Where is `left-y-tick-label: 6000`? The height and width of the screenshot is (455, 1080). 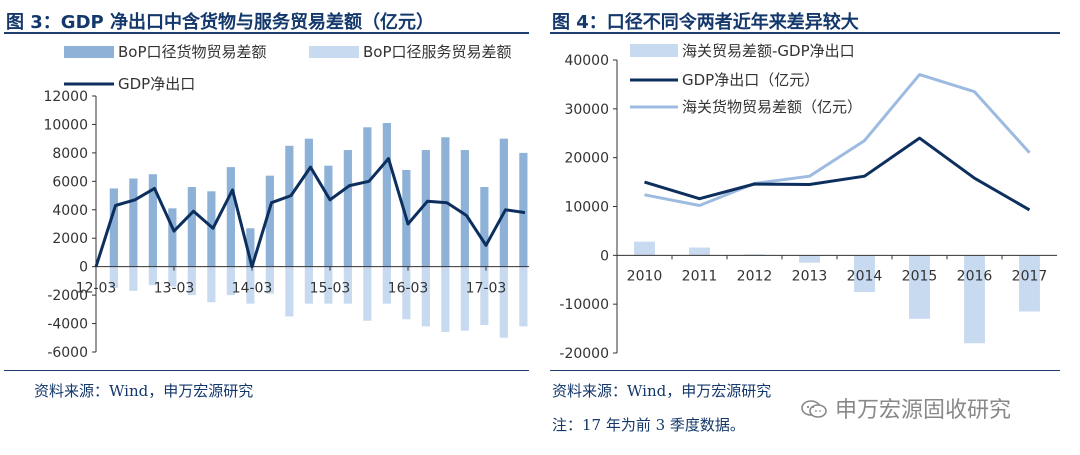 left-y-tick-label: 6000 is located at coordinates (70, 182).